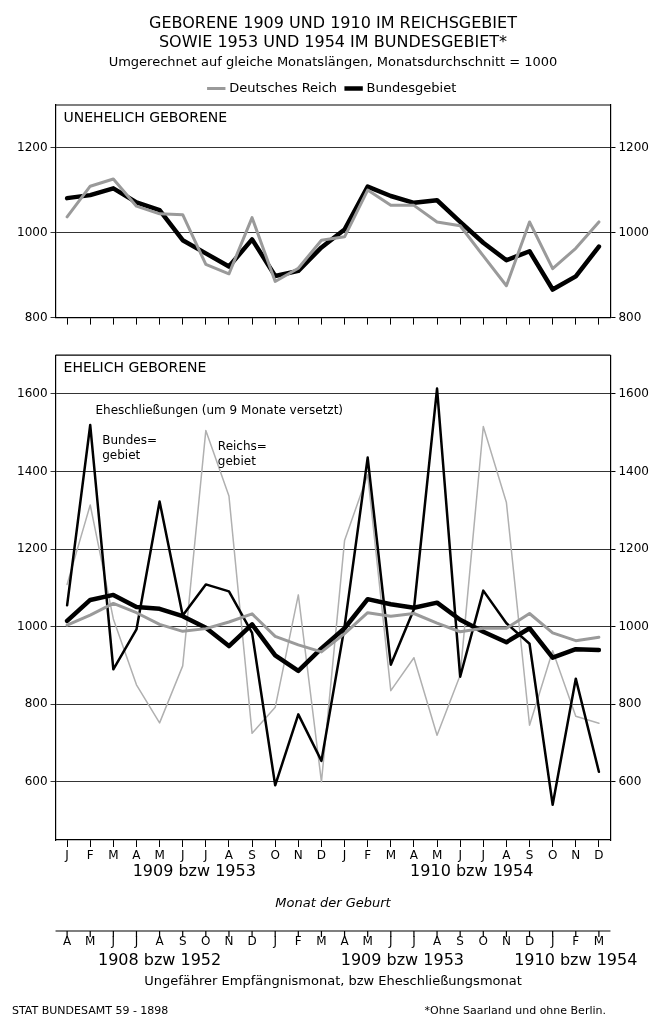 The width and height of the screenshot is (666, 1017). Describe the element at coordinates (32, 393) in the screenshot. I see `y-tick-label: 1600` at that location.